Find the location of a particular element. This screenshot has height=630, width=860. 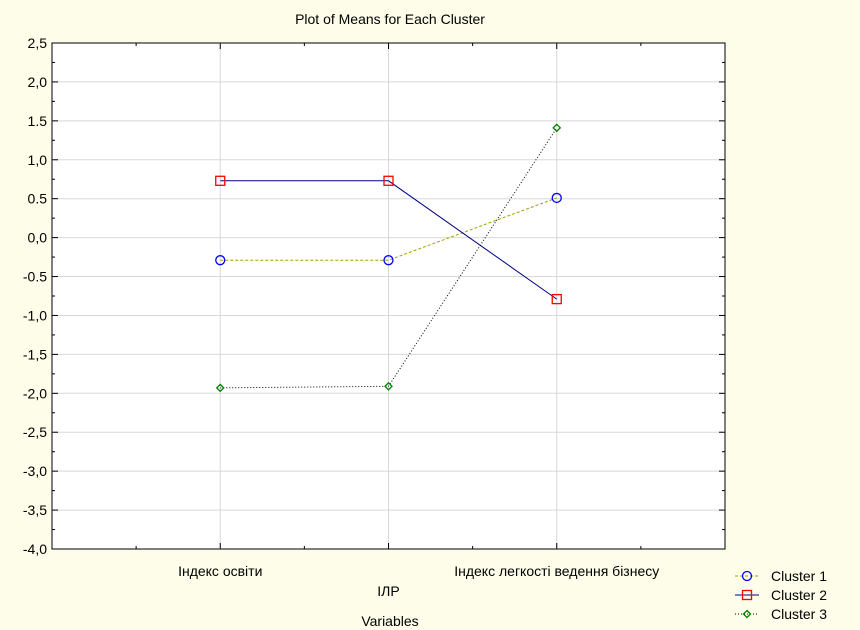

legend: Cluster 1 Cluster 2 Cluster 3 is located at coordinates (781, 595).